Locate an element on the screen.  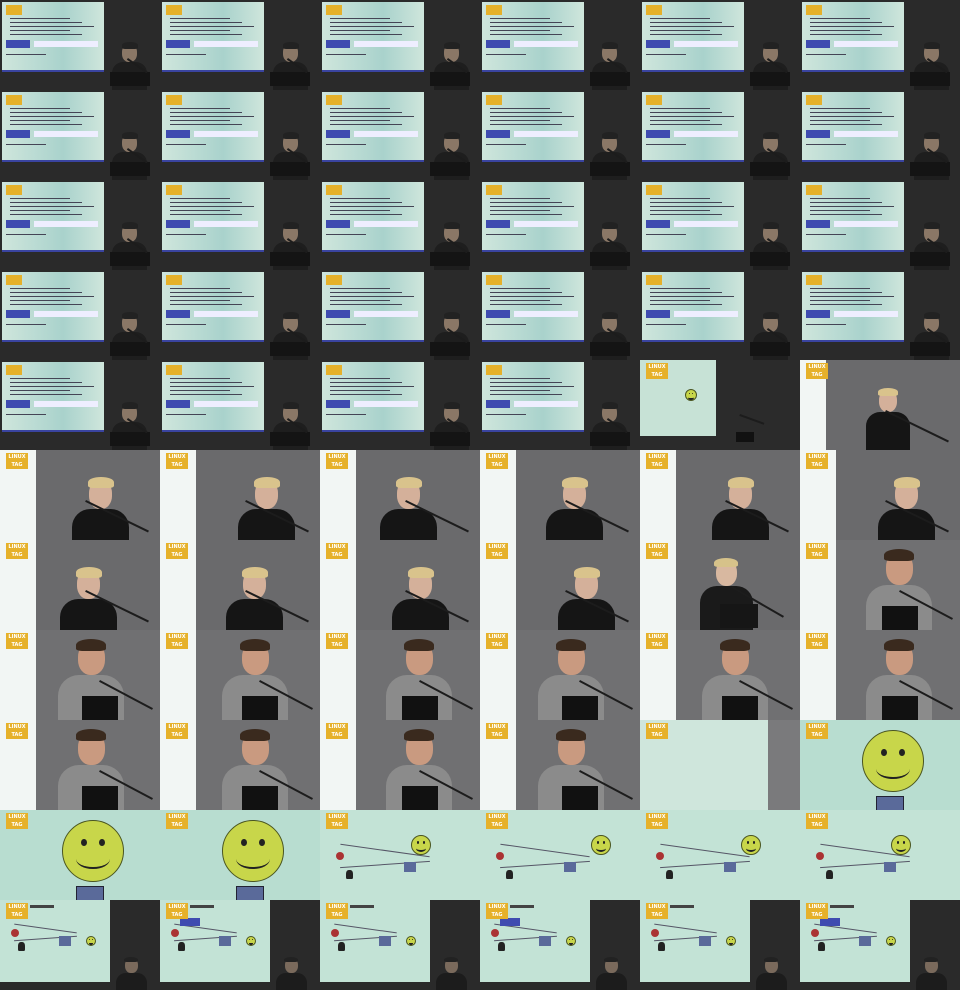
tux-icon is located at coordinates (502, 946).